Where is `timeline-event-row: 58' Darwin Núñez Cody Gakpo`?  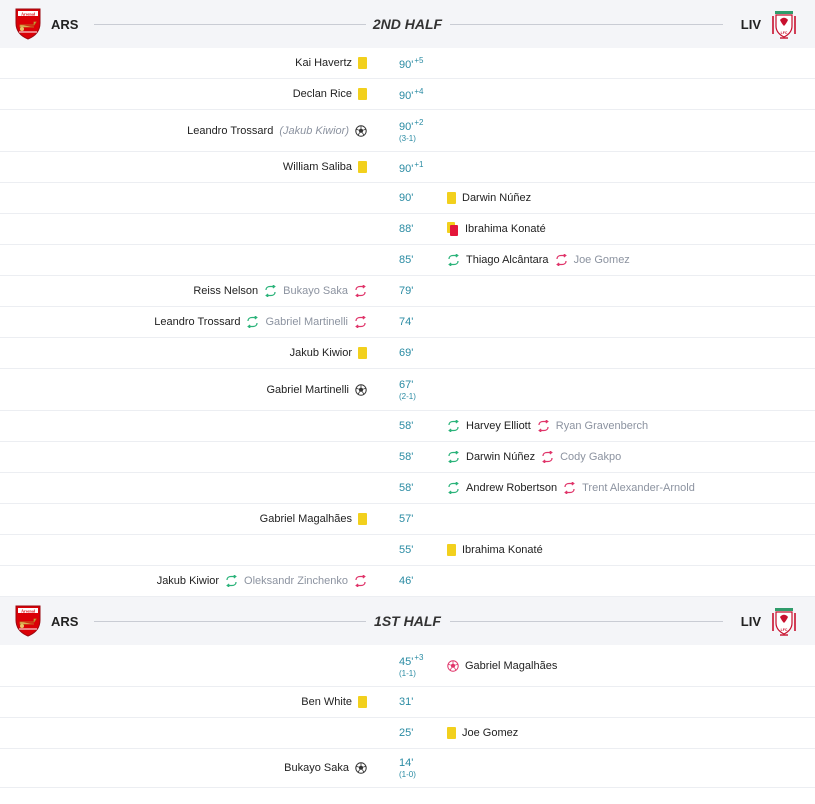
timeline-event-row: 58' Darwin Núñez Cody Gakpo is located at coordinates (407, 457).